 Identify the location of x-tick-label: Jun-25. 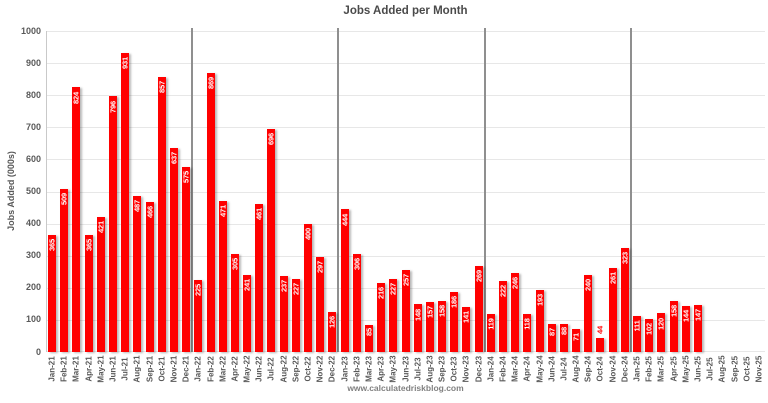
(698, 369).